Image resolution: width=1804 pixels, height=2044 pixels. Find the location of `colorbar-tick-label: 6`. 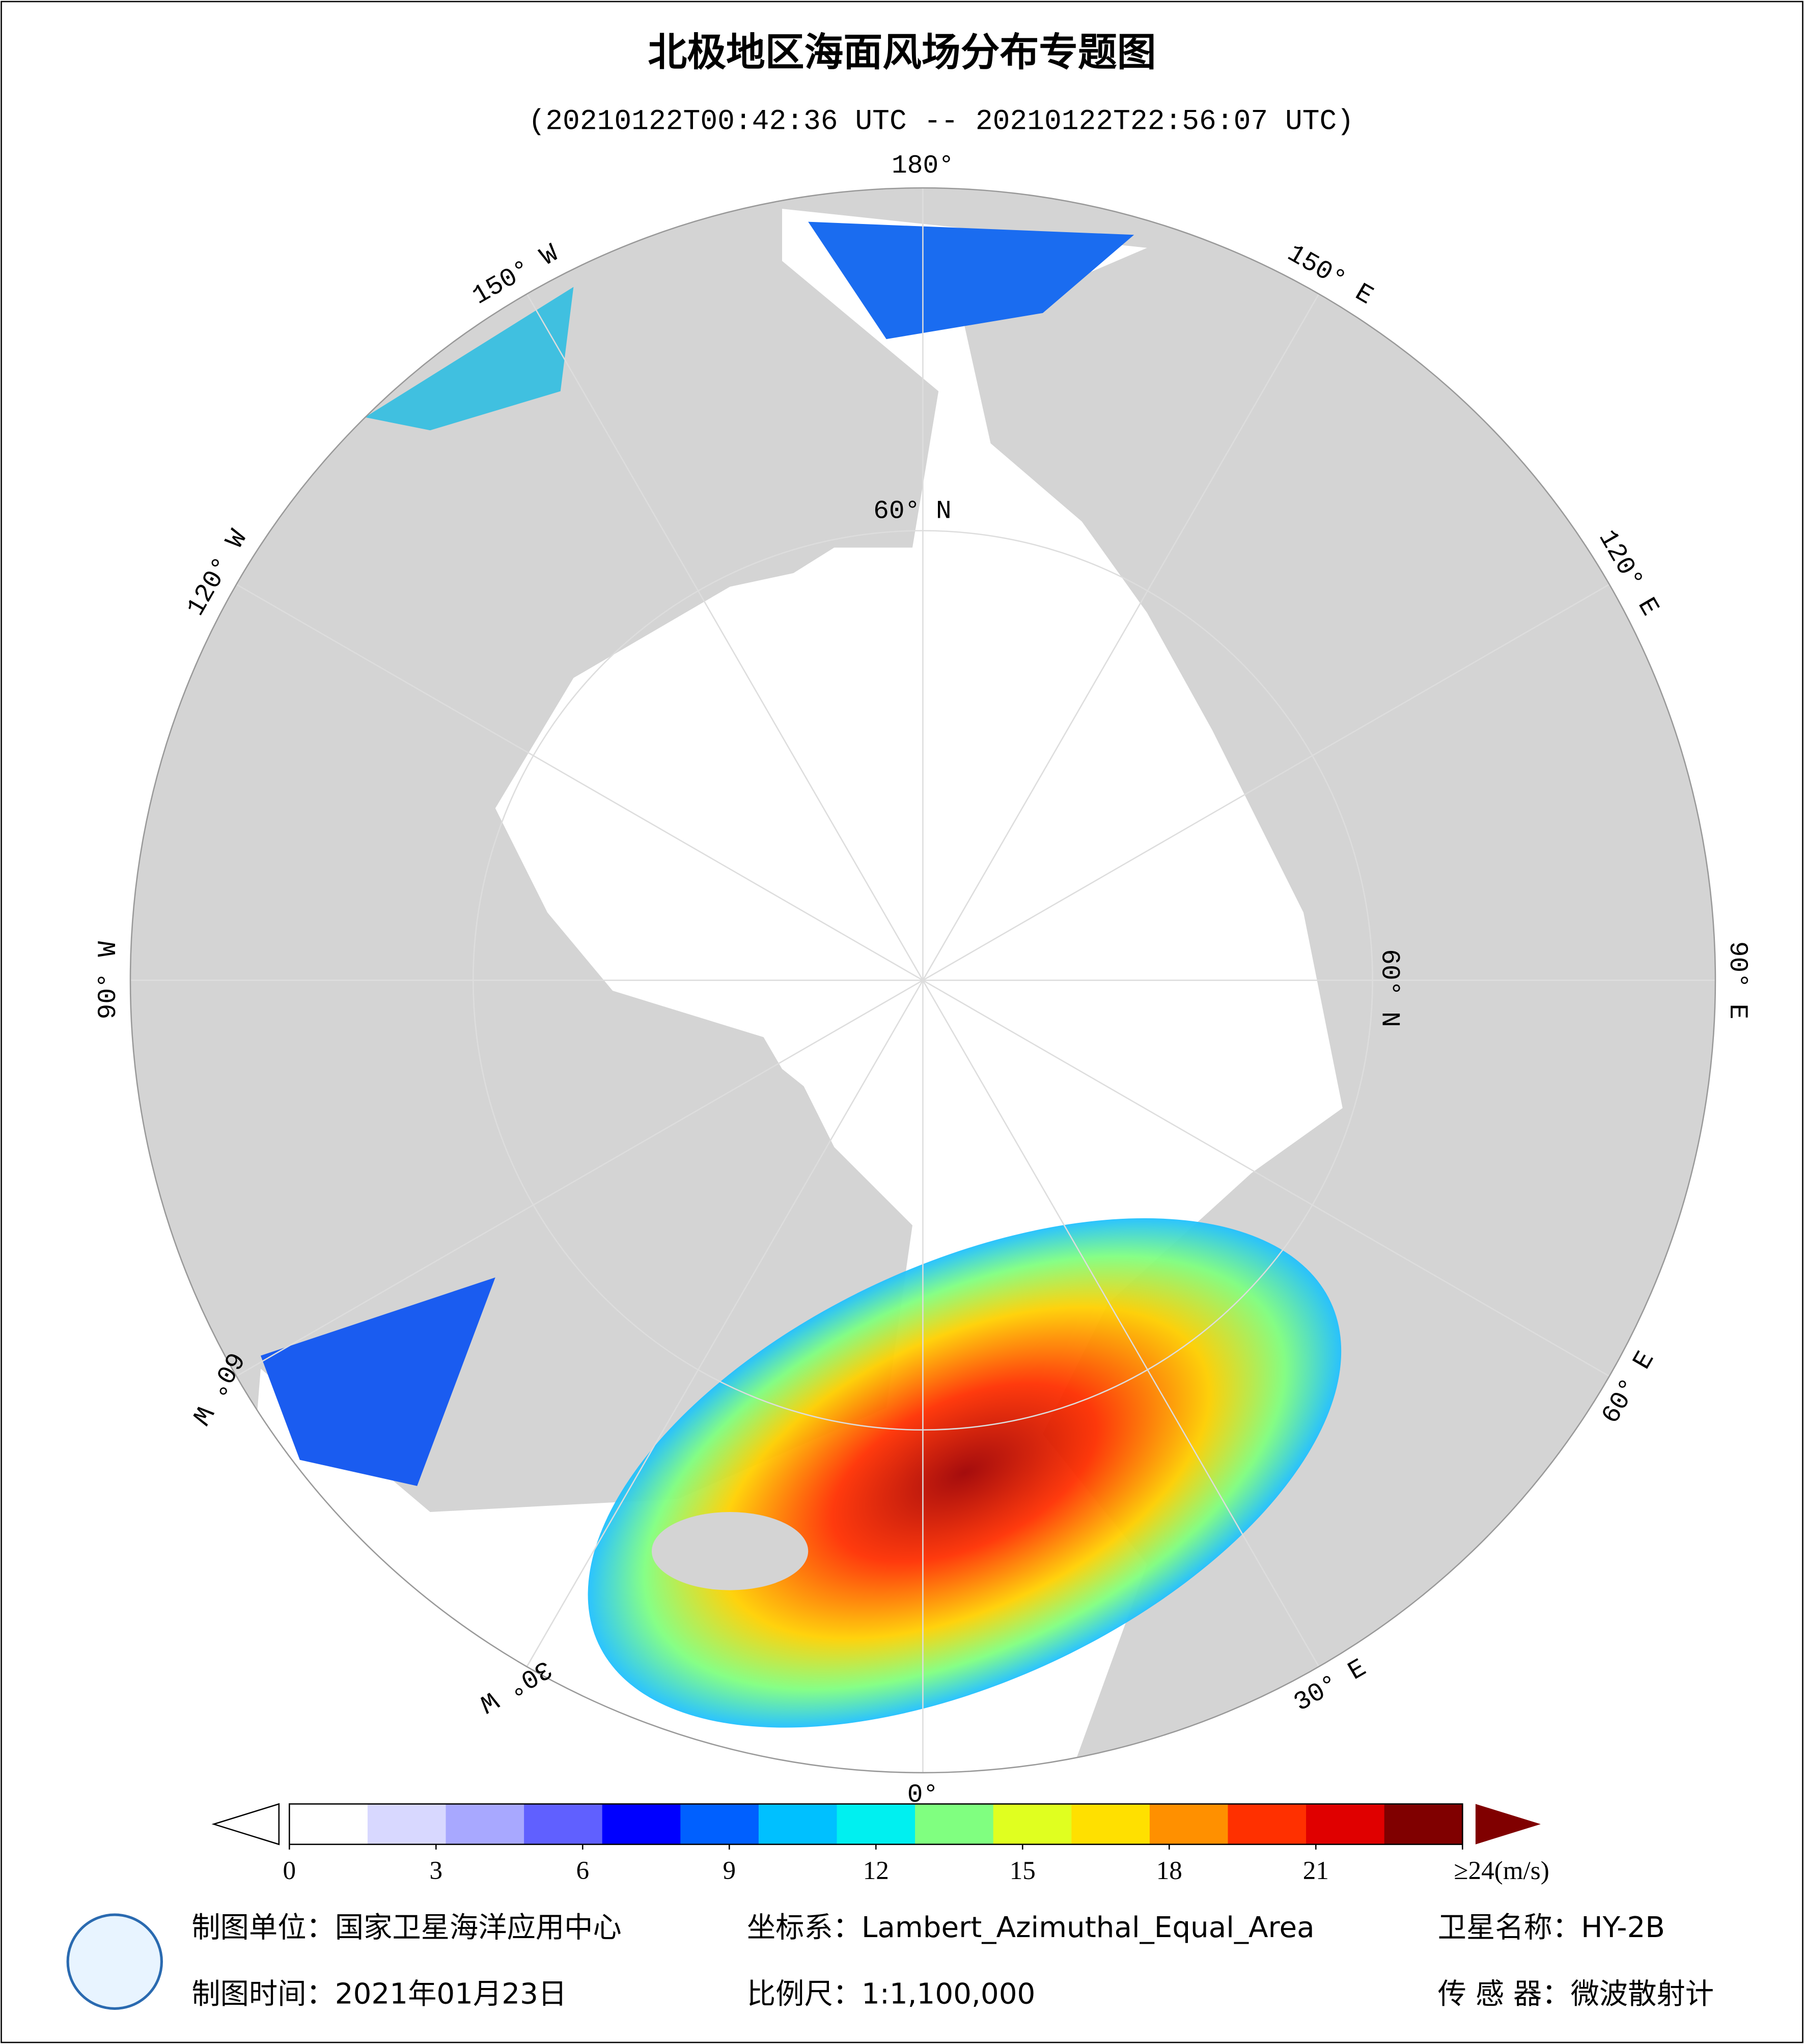

colorbar-tick-label: 6 is located at coordinates (583, 1870).